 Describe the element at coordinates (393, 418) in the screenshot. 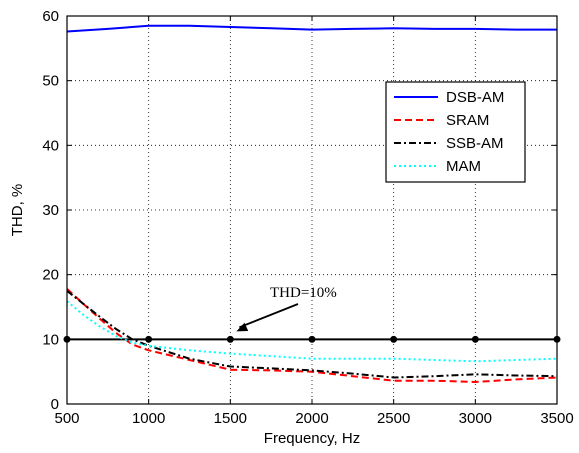

I see `x-tick-label: 2500` at that location.